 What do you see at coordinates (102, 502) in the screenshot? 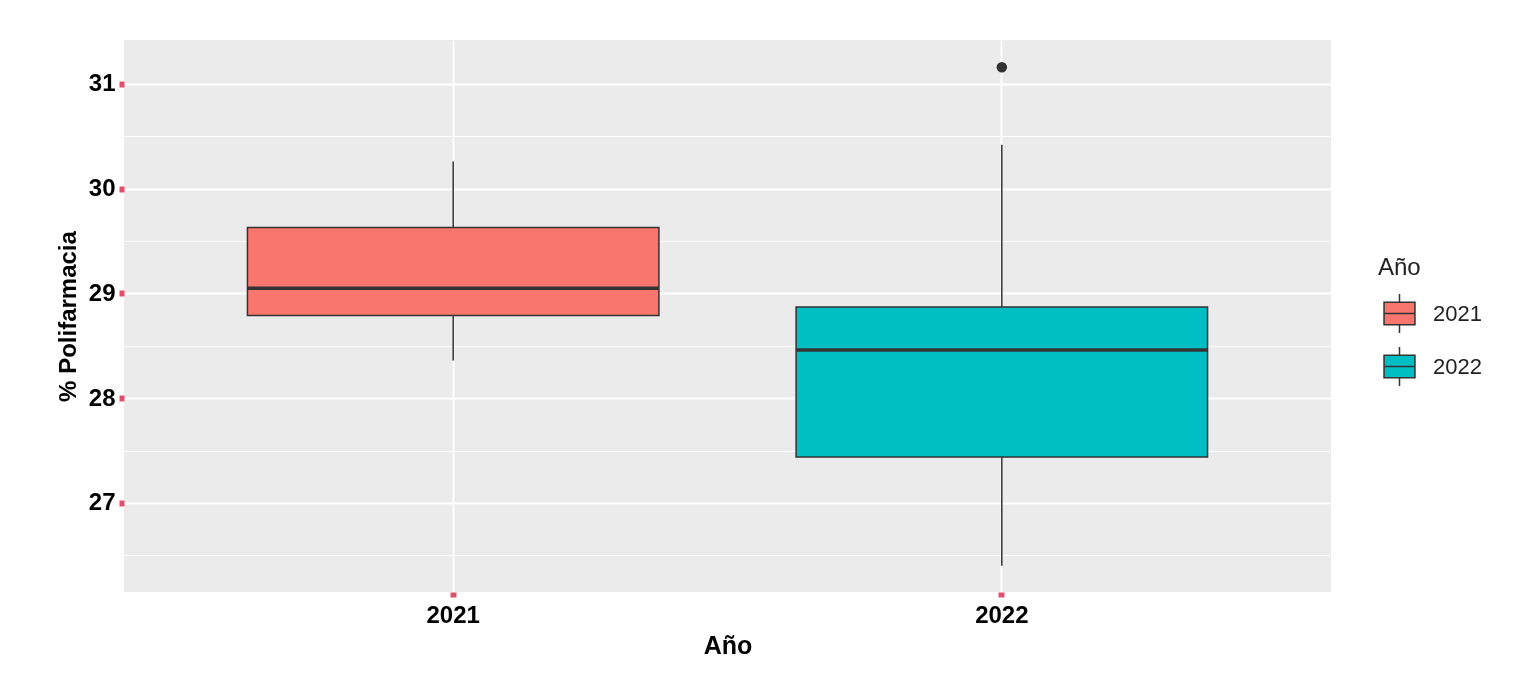
I see `y-tick-label: 27` at bounding box center [102, 502].